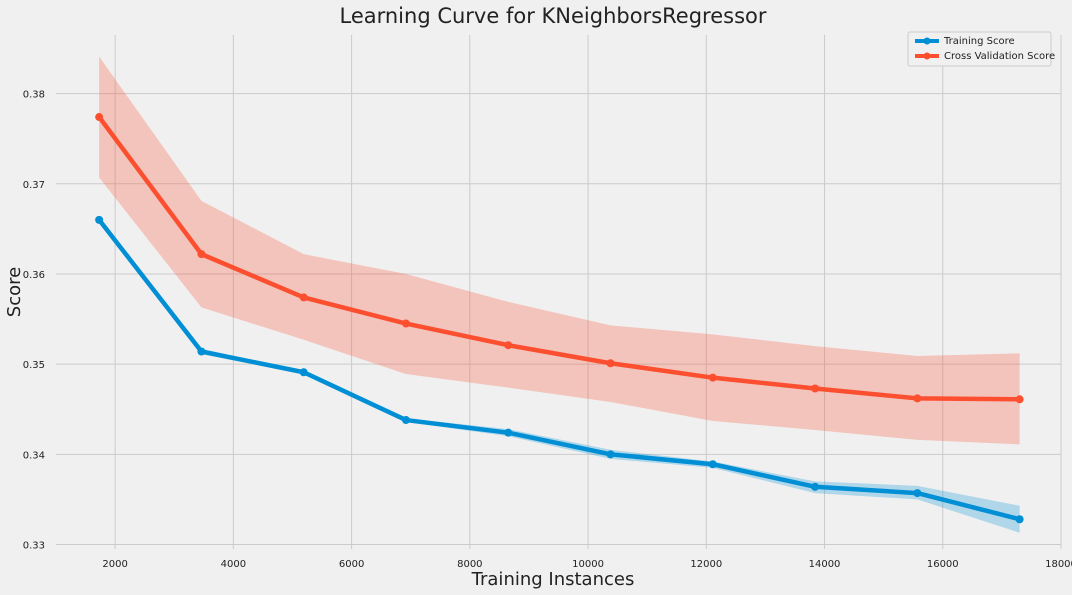  What do you see at coordinates (943, 564) in the screenshot?
I see `x-tick-label-7: 16000` at bounding box center [943, 564].